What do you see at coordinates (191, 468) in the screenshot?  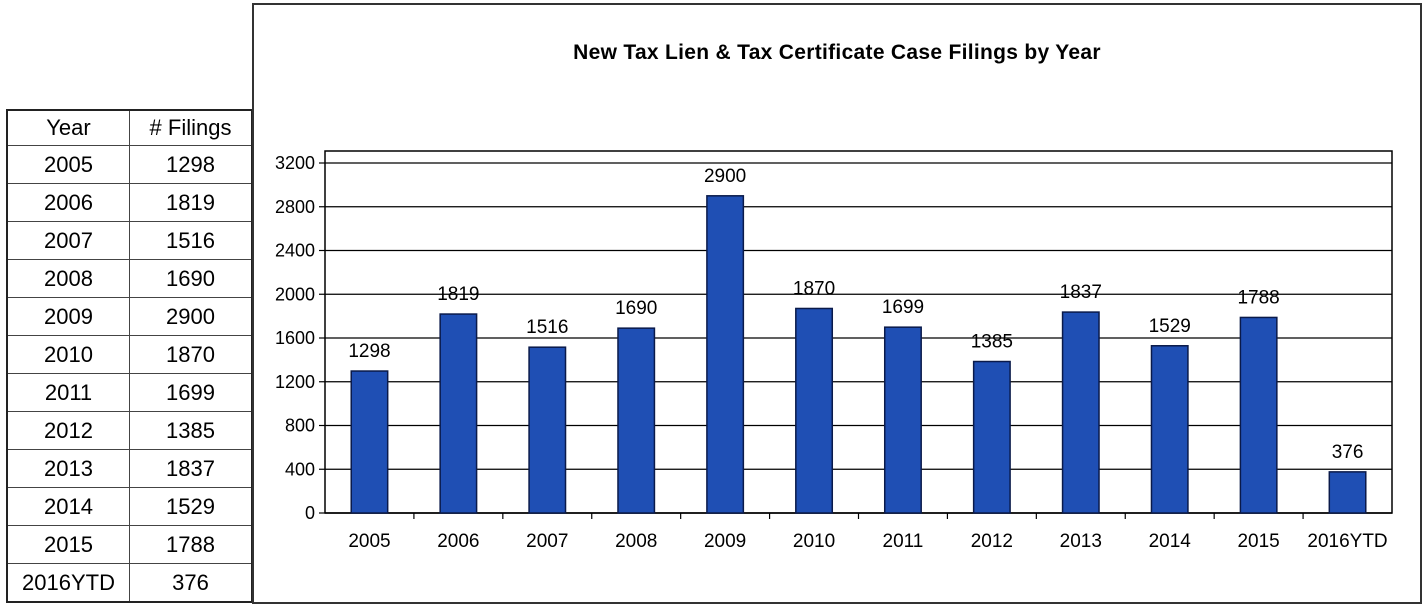 I see `filings-cell: 1837` at bounding box center [191, 468].